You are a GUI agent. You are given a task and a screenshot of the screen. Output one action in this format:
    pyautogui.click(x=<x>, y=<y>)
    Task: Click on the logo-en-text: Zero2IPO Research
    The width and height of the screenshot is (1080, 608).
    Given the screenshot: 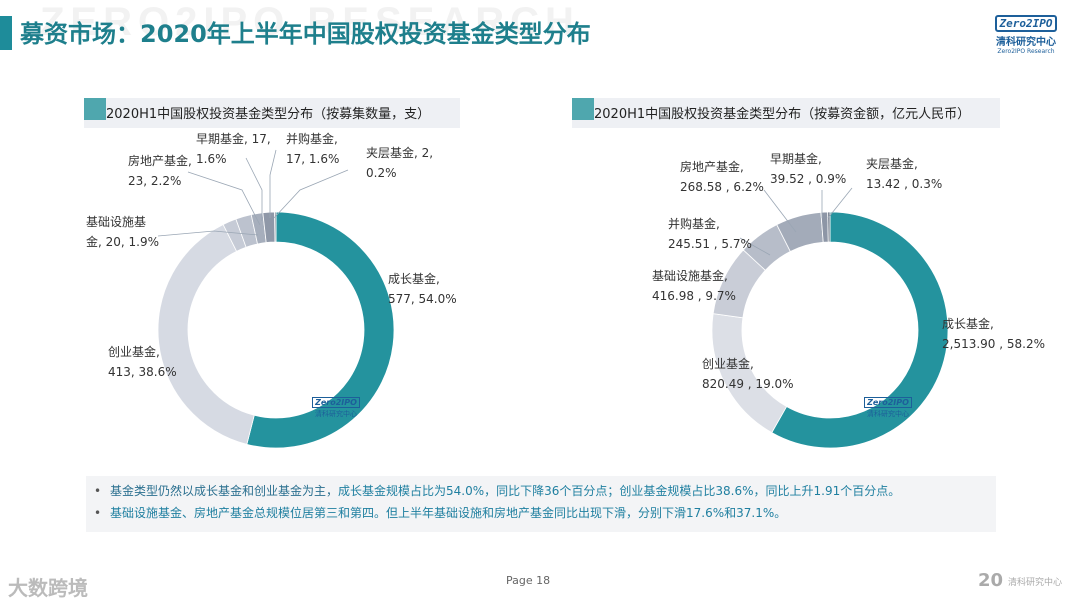 What is the action you would take?
    pyautogui.click(x=1026, y=51)
    